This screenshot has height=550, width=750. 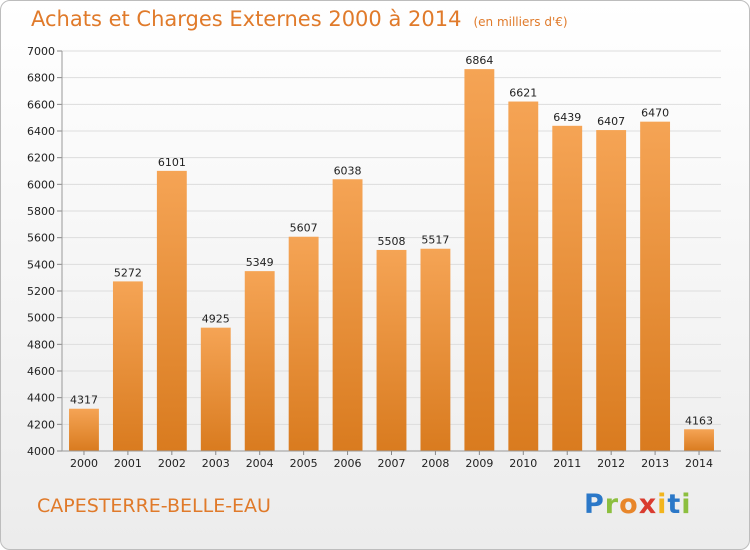 I want to click on y-tick-label: 6000, so click(x=41, y=184).